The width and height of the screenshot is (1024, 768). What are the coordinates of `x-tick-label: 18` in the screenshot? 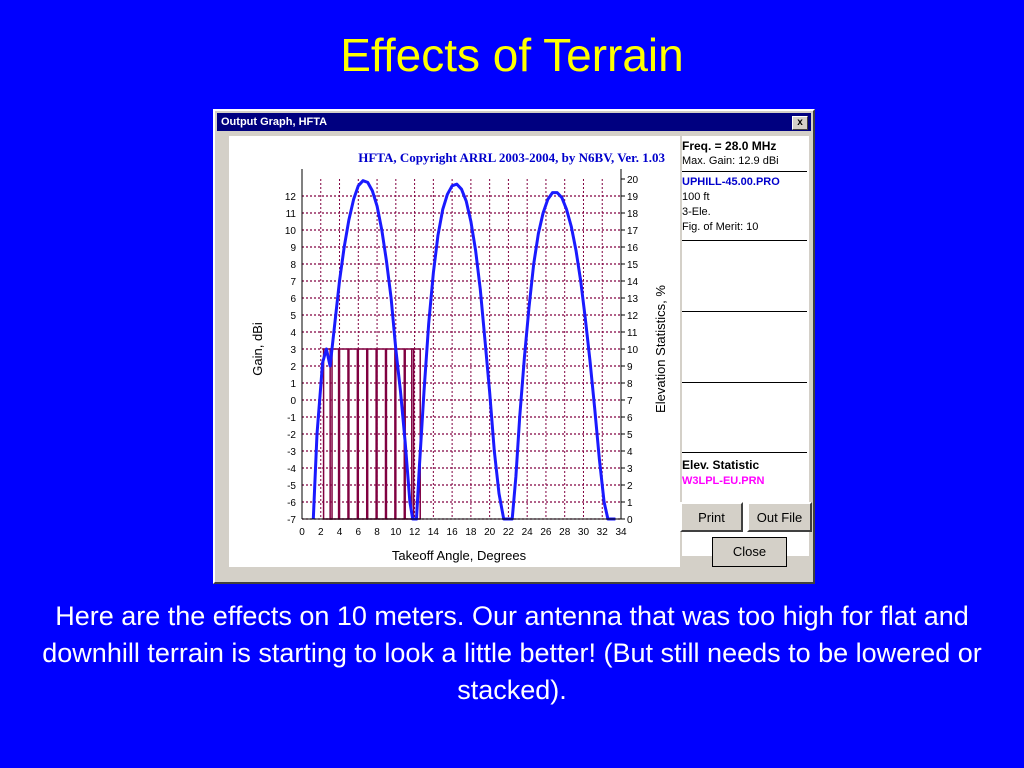 It's located at (471, 532).